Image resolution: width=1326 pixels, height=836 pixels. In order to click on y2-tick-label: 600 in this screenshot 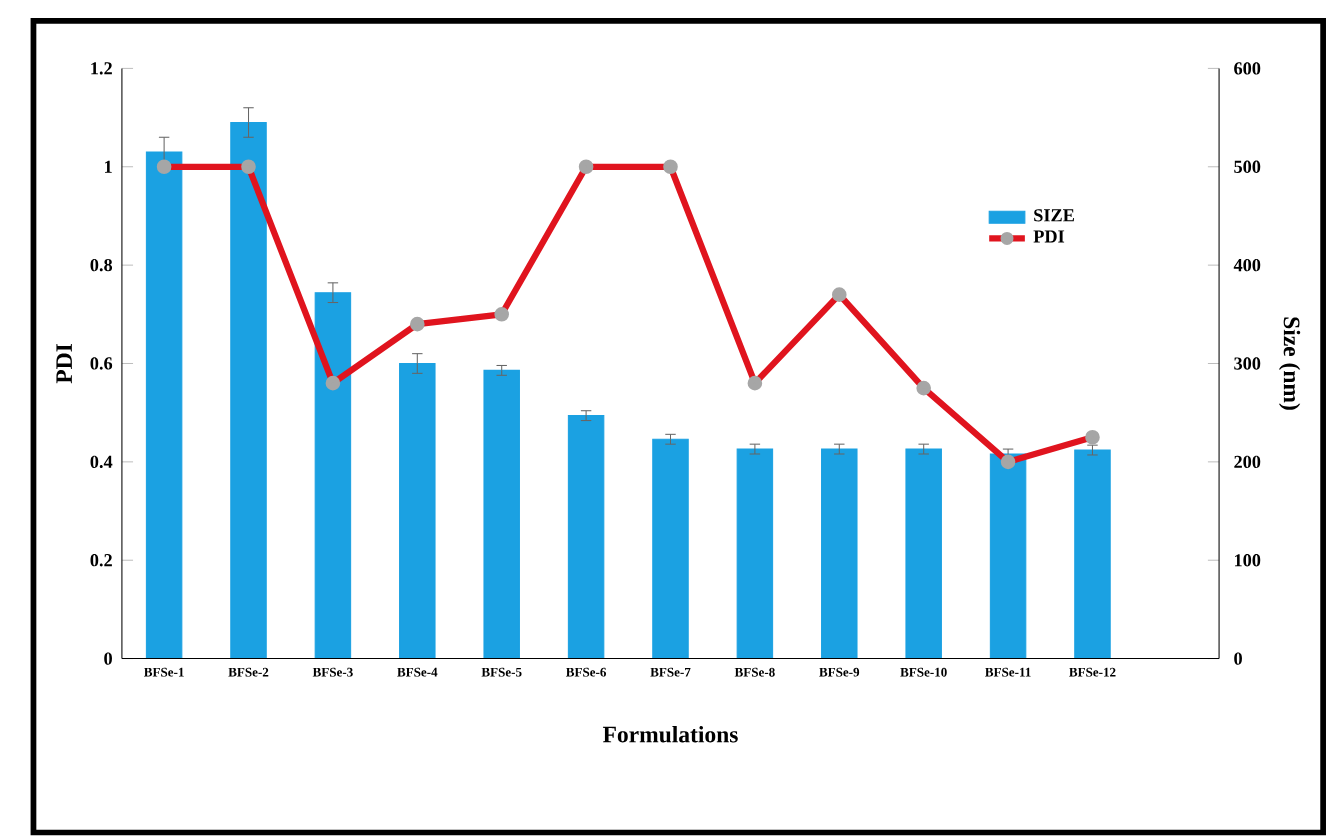, I will do `click(1247, 68)`.